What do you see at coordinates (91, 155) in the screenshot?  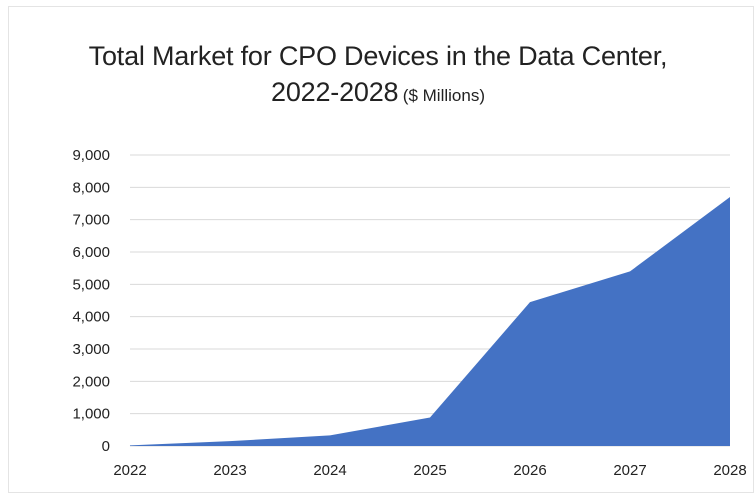 I see `y-tick-label: 9,000` at bounding box center [91, 155].